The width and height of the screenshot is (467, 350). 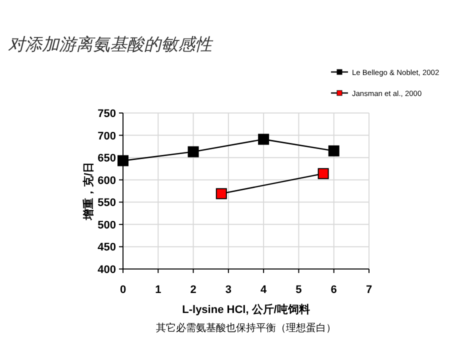 What do you see at coordinates (88, 192) in the screenshot?
I see `y-axis-title: 增重，克/日` at bounding box center [88, 192].